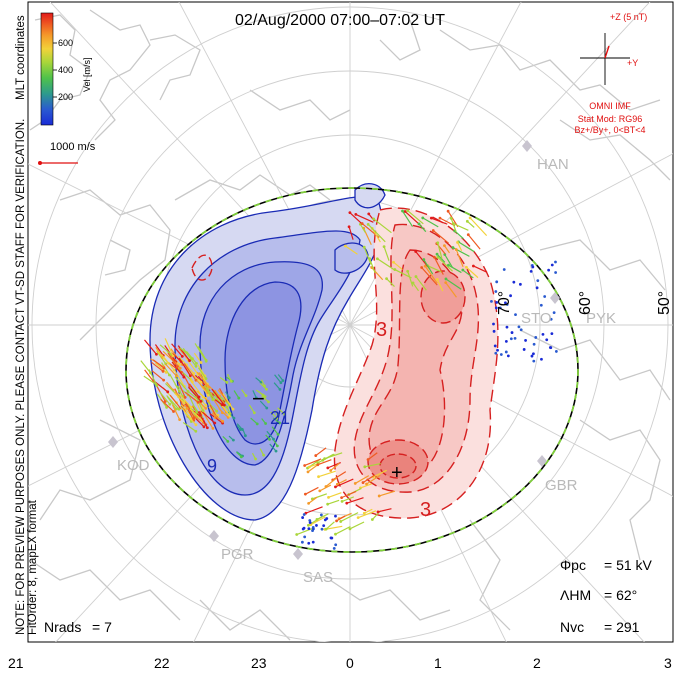 Image resolution: width=680 pixels, height=674 pixels. Describe the element at coordinates (280, 418) in the screenshot. I see `contour-label-21: 21` at that location.